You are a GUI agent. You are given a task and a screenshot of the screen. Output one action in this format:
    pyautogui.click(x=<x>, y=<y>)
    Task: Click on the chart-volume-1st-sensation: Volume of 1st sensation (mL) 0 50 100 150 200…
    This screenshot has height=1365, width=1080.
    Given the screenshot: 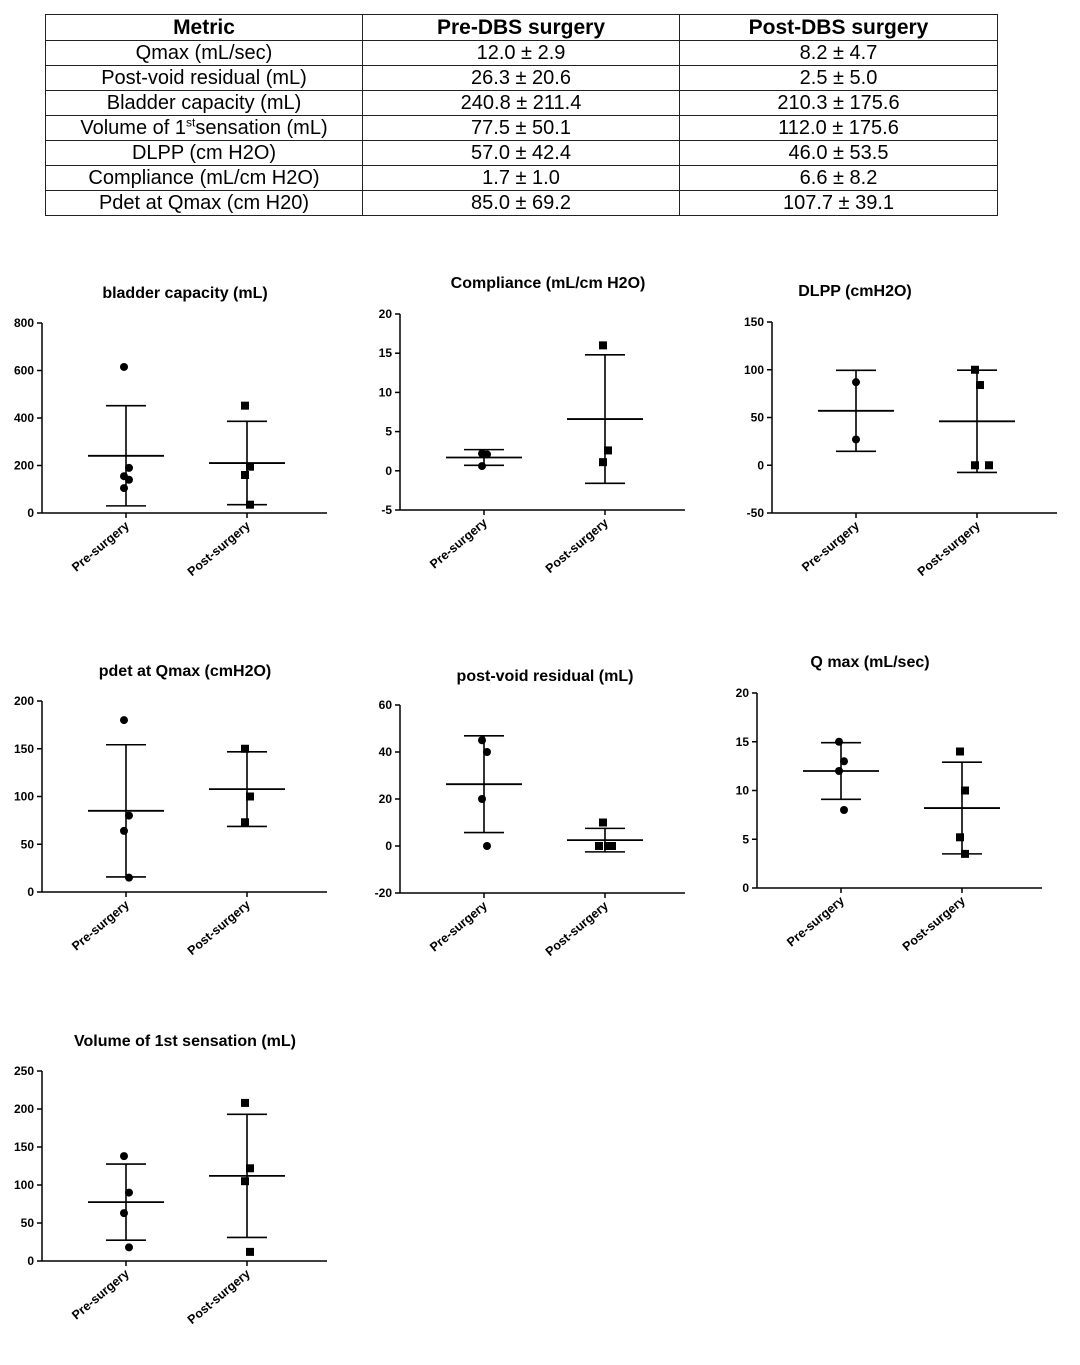 What is the action you would take?
    pyautogui.click(x=165, y=1192)
    